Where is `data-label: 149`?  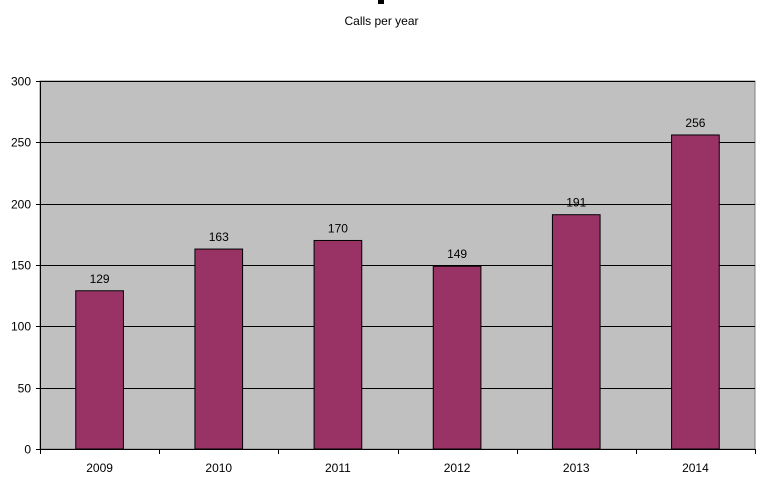 data-label: 149 is located at coordinates (457, 254).